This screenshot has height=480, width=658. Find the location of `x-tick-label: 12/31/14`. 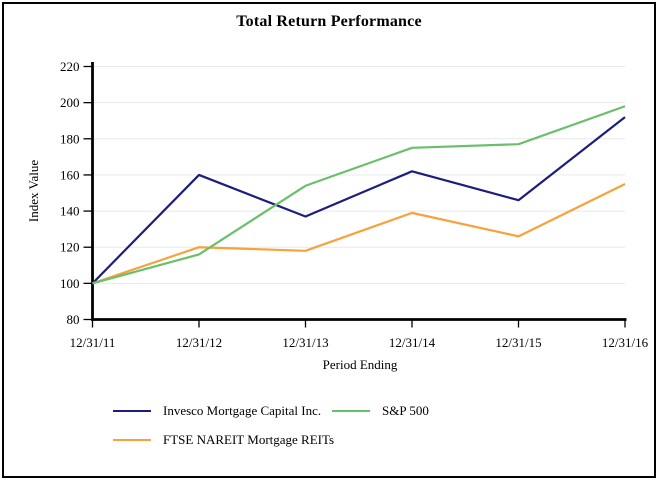

x-tick-label: 12/31/14 is located at coordinates (412, 342).